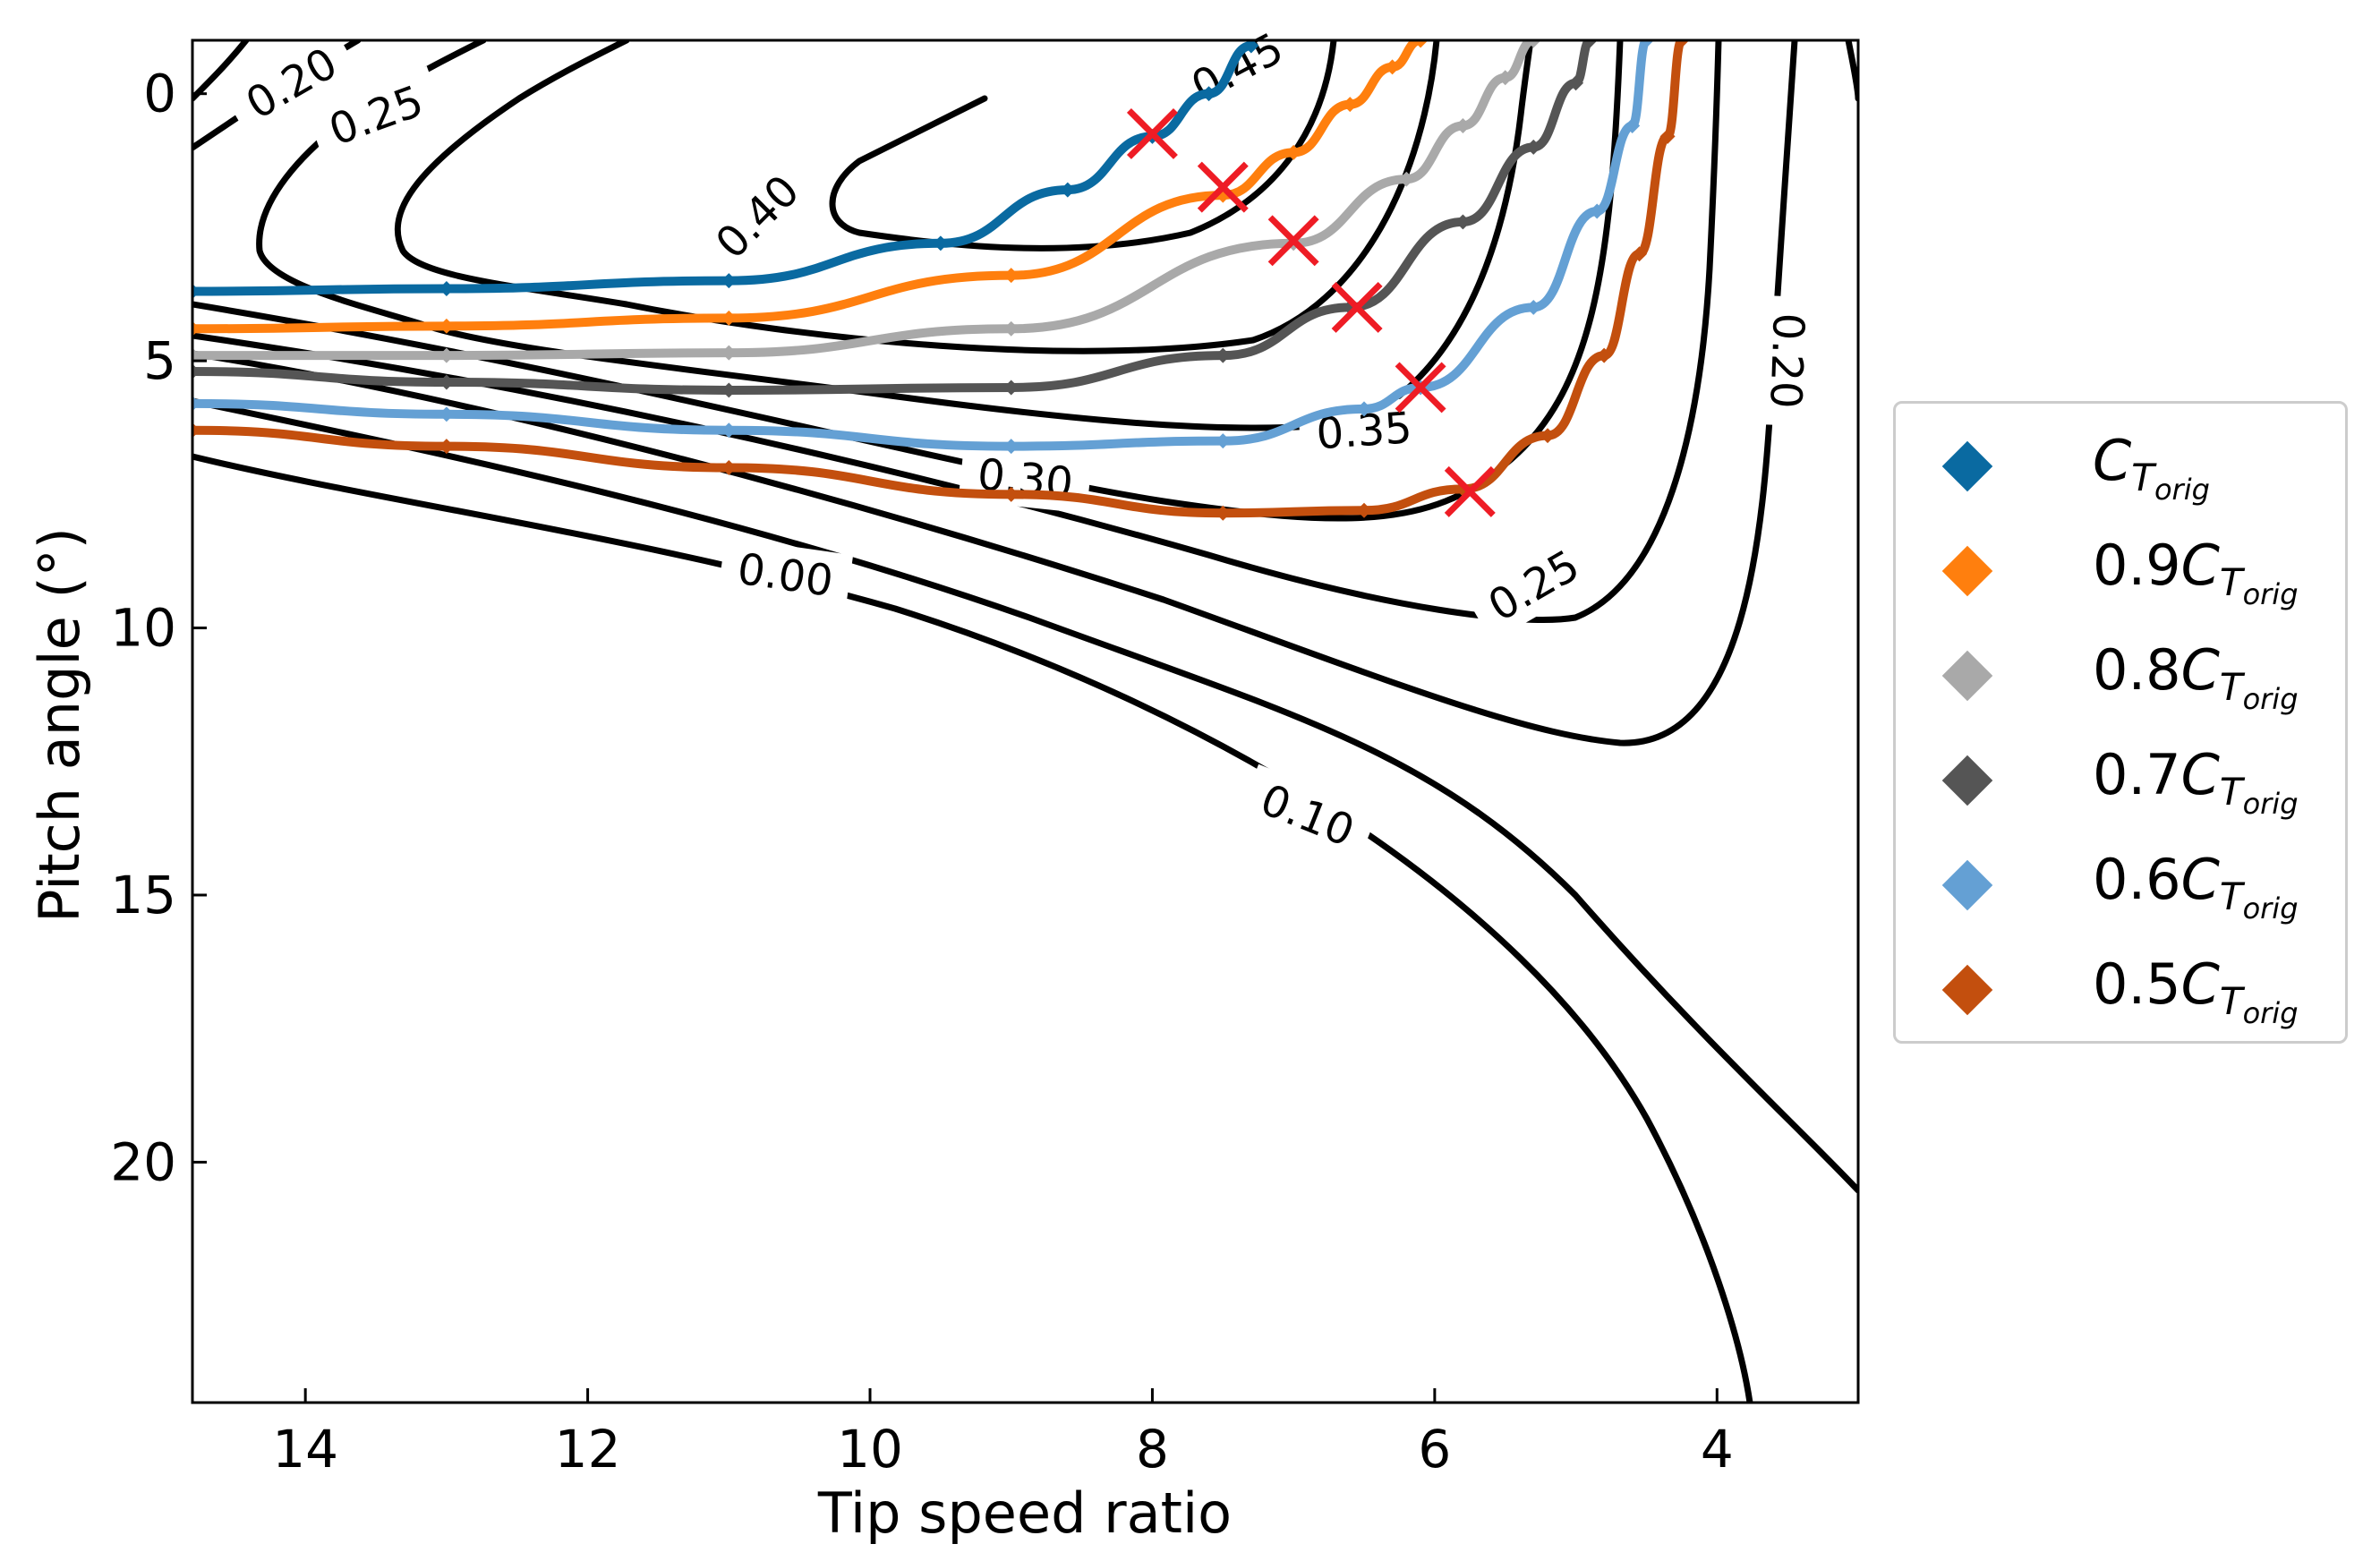 This screenshot has width=2380, height=1561. I want to click on x-tick-label: 12, so click(588, 1449).